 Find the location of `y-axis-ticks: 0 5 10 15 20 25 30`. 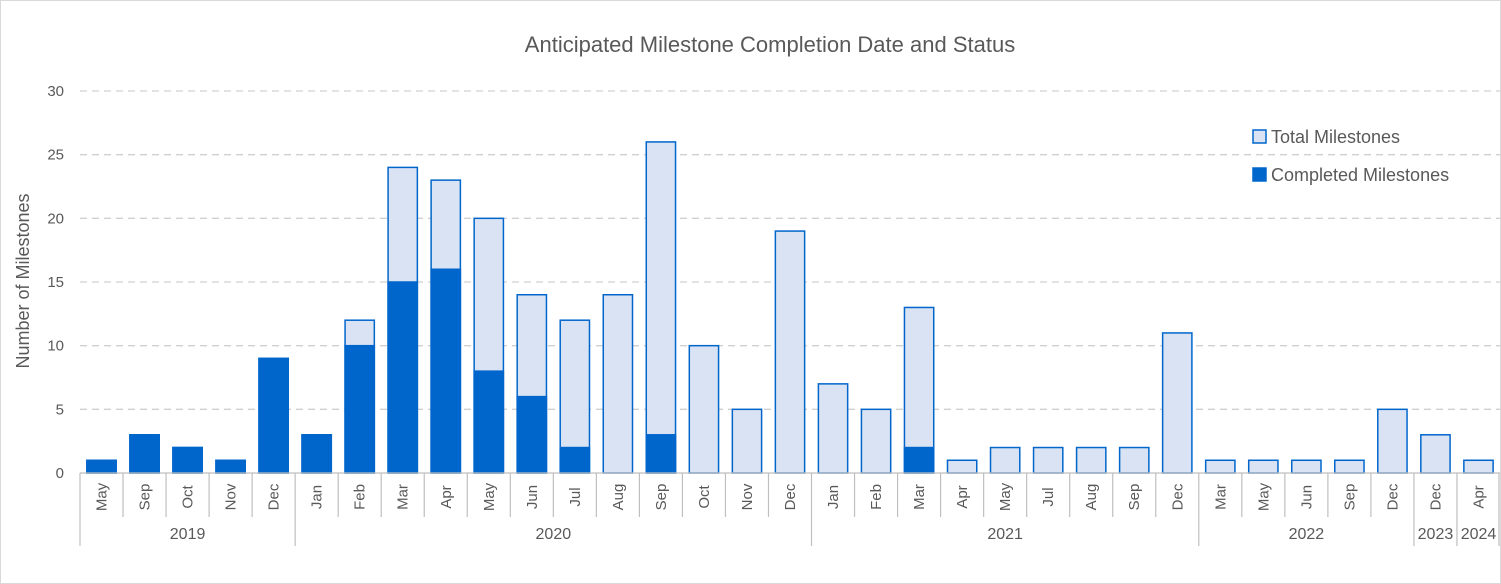

y-axis-ticks: 0 5 10 15 20 25 30 is located at coordinates (55, 282).